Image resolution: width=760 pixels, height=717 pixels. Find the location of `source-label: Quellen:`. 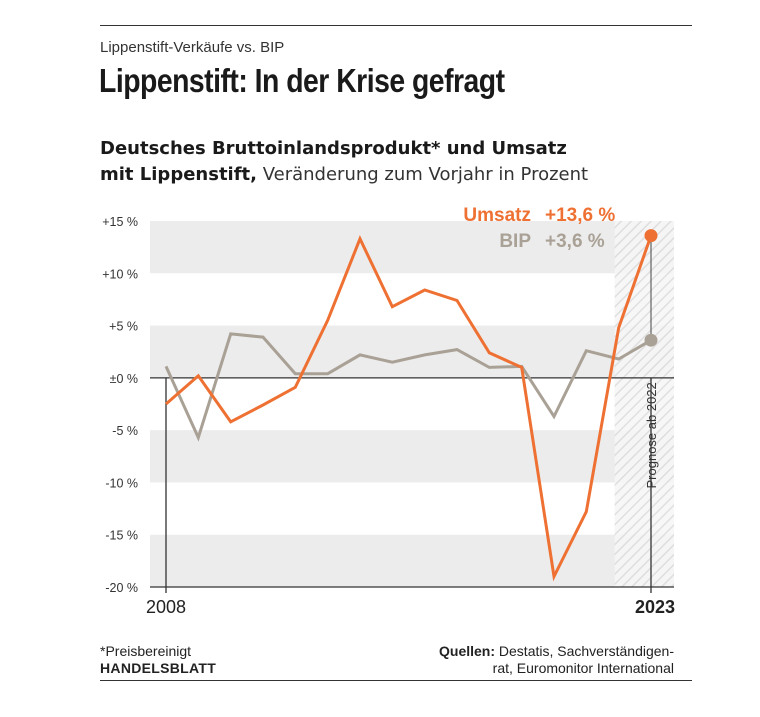

source-label: Quellen: is located at coordinates (467, 651).